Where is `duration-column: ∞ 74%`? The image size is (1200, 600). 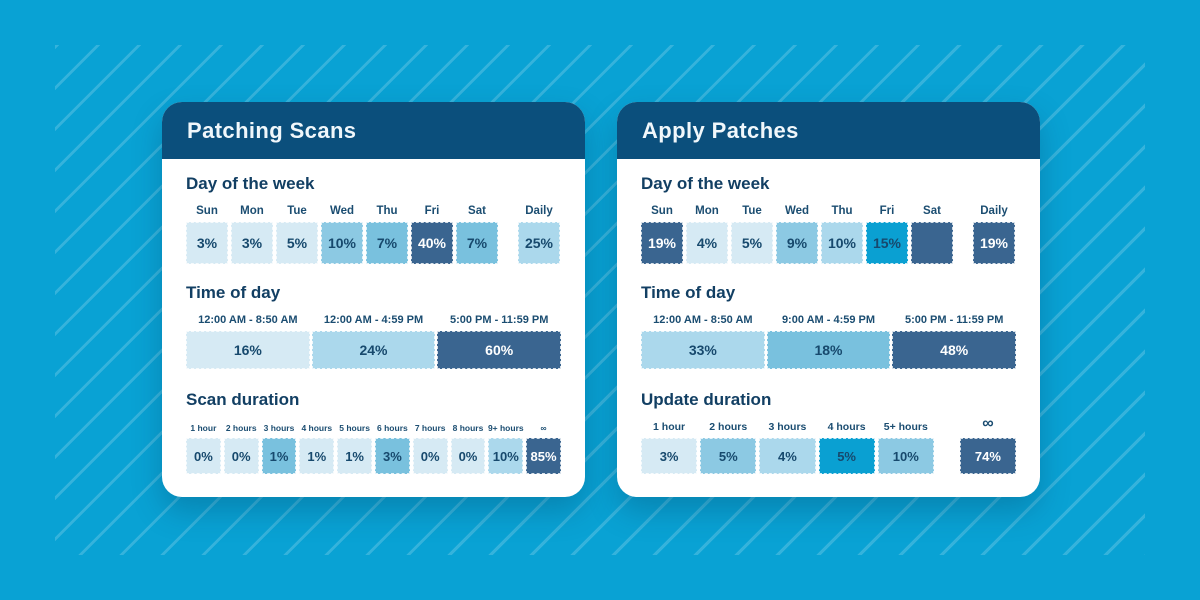 duration-column: ∞ 74% is located at coordinates (988, 444).